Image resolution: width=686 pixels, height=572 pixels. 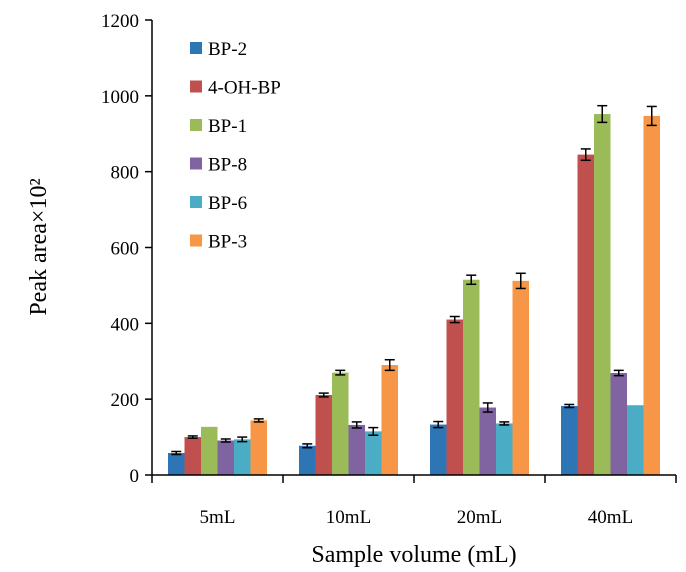 I want to click on bar-bp-3-10ml, so click(x=389, y=420).